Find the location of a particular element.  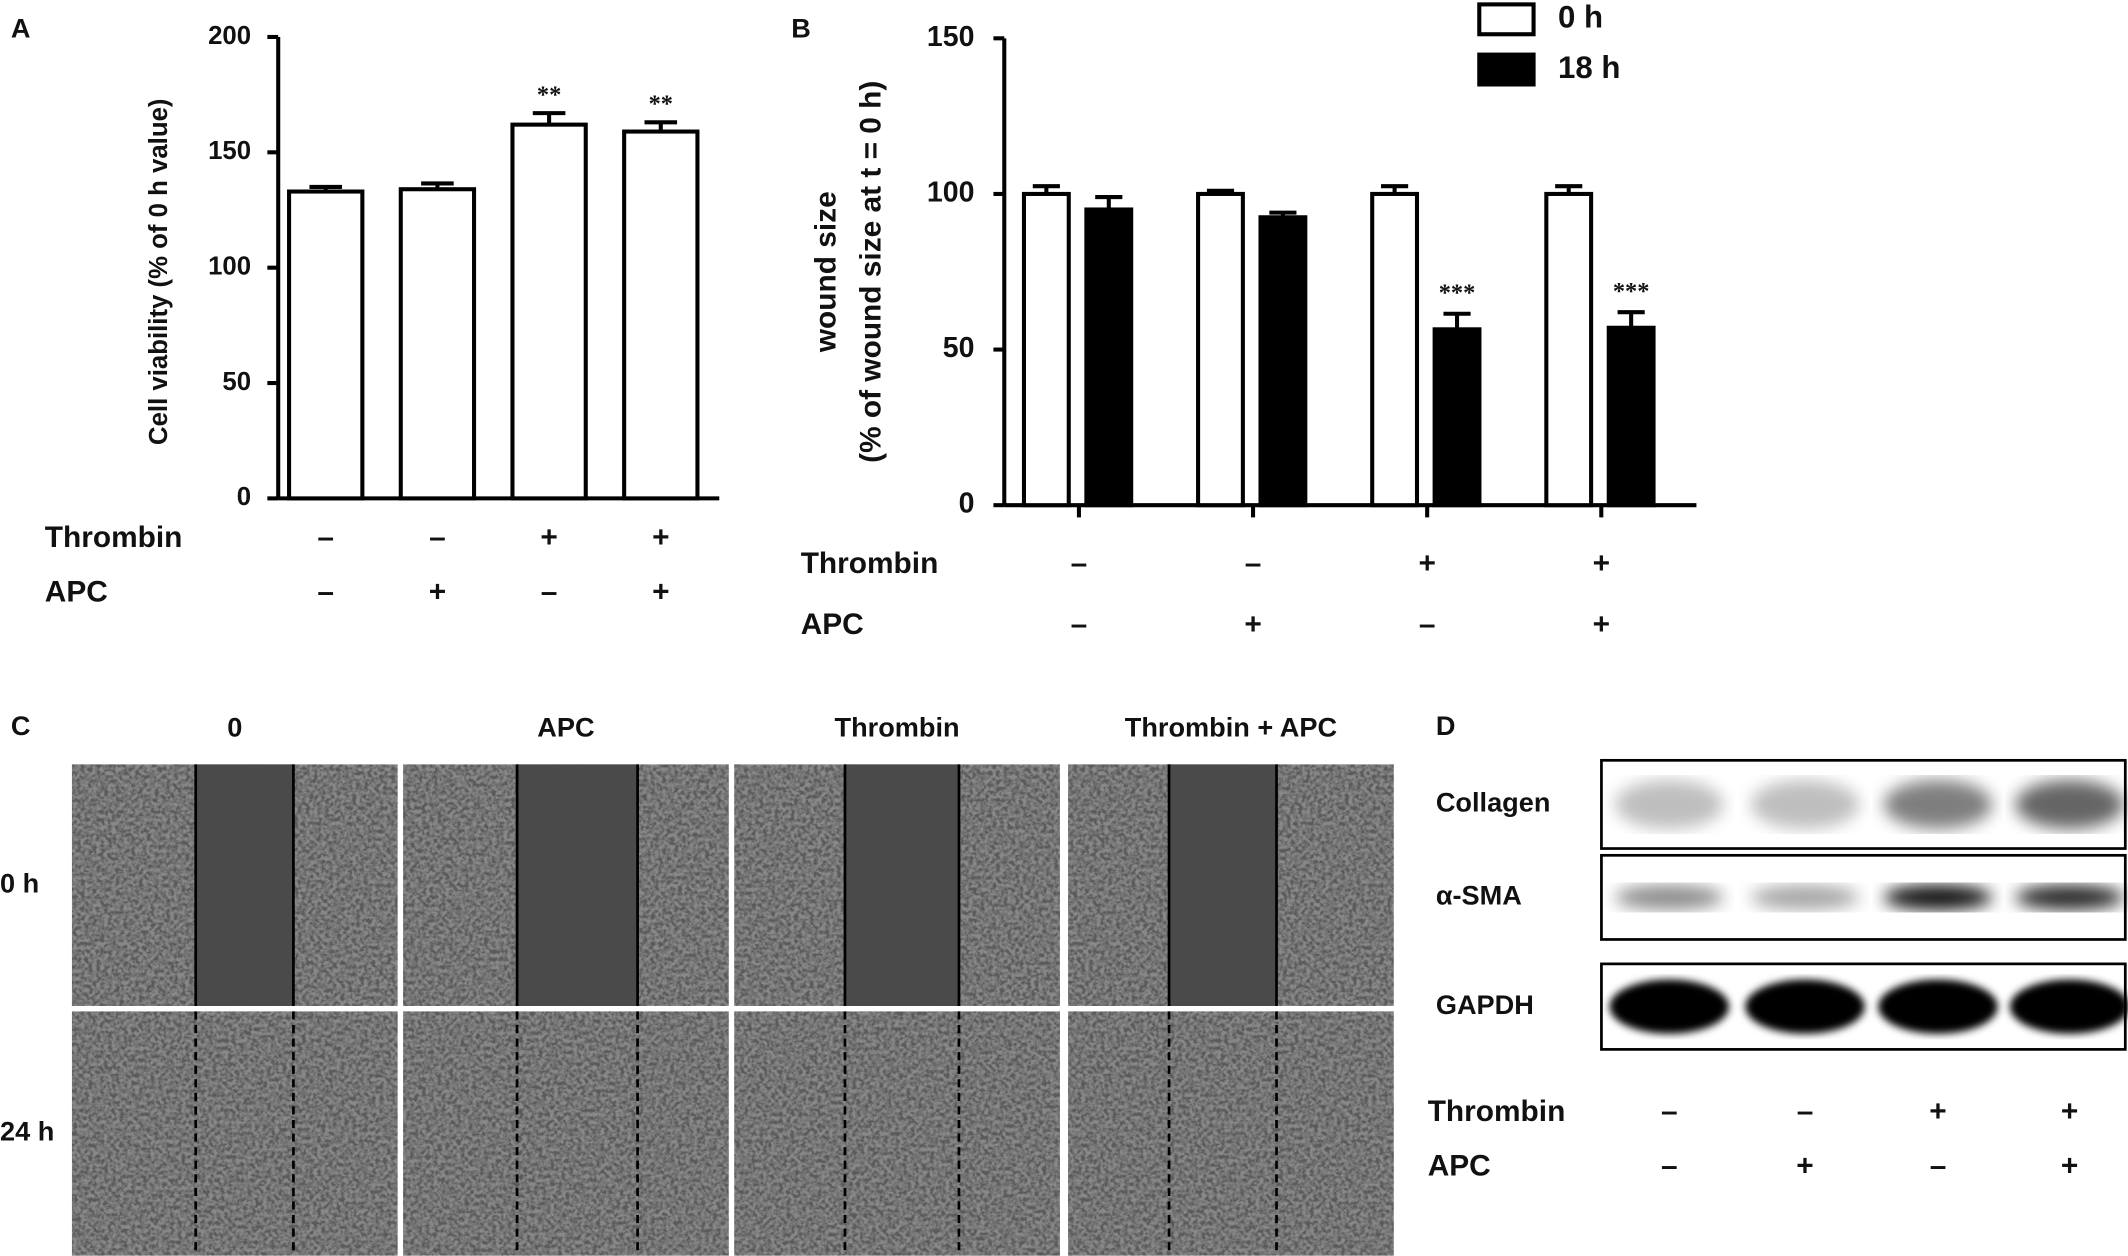

column-title: Thrombin is located at coordinates (897, 726).